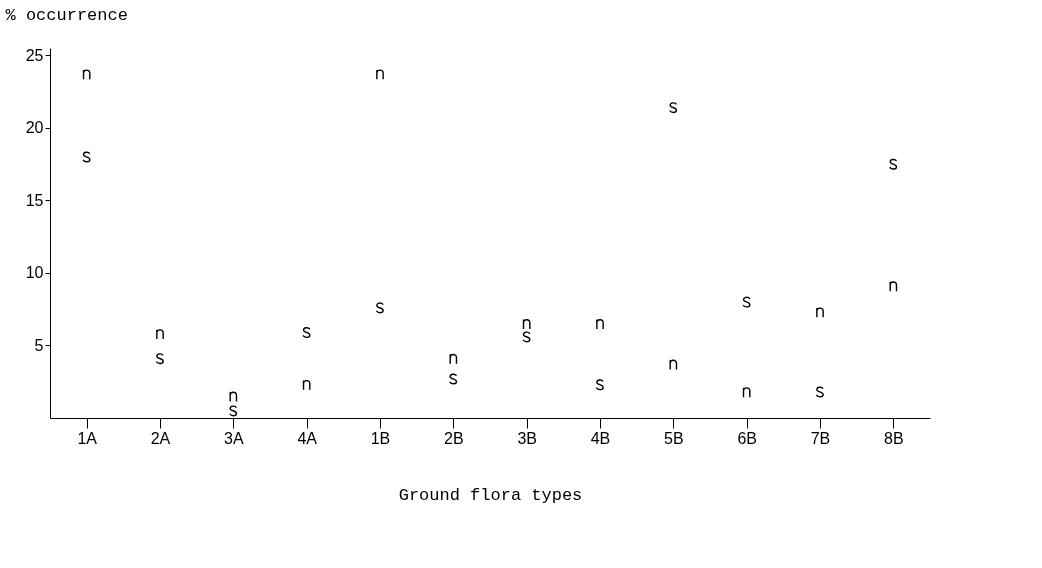 This screenshot has height=568, width=1042. I want to click on y-tick-label: 5, so click(39, 345).